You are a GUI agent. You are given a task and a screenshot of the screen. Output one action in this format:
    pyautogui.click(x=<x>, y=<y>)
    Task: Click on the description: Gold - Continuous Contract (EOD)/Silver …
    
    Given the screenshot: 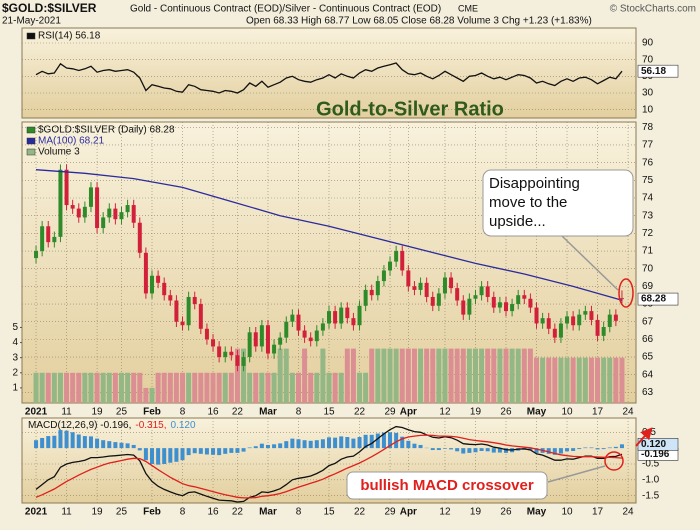 What is the action you would take?
    pyautogui.click(x=285, y=9)
    